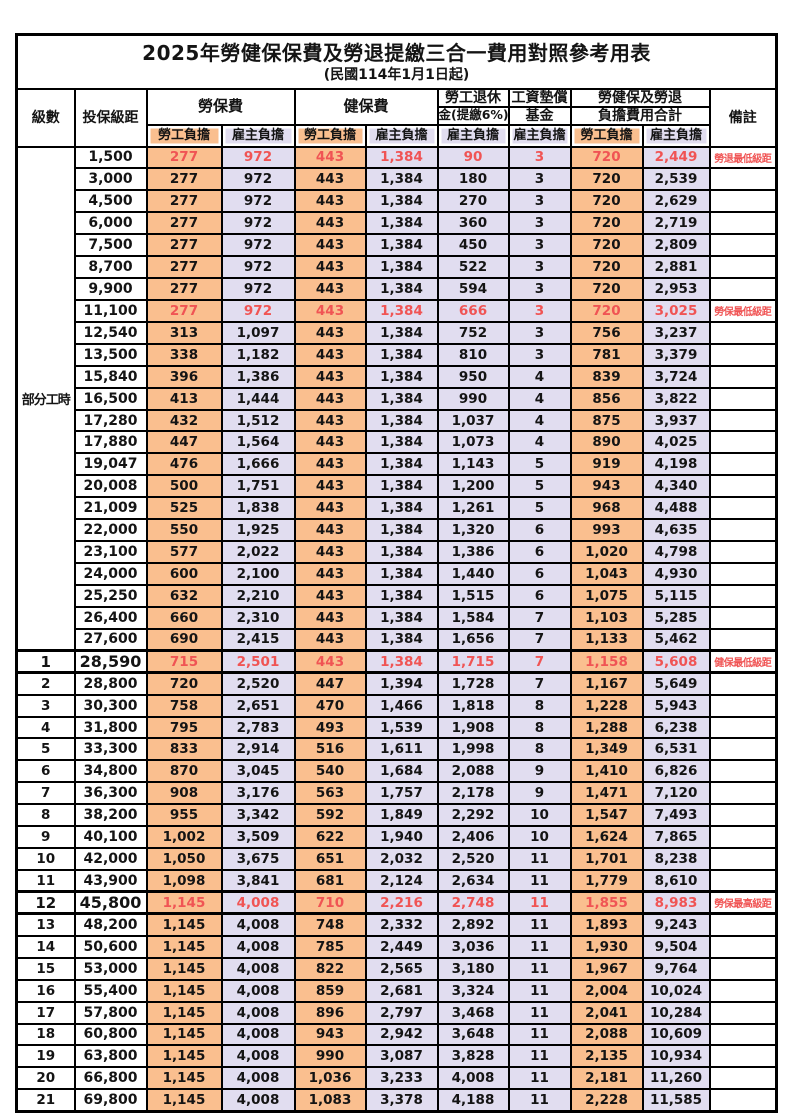 This screenshot has height=1120, width=791. I want to click on cell-total-employer: 3,724, so click(676, 376).